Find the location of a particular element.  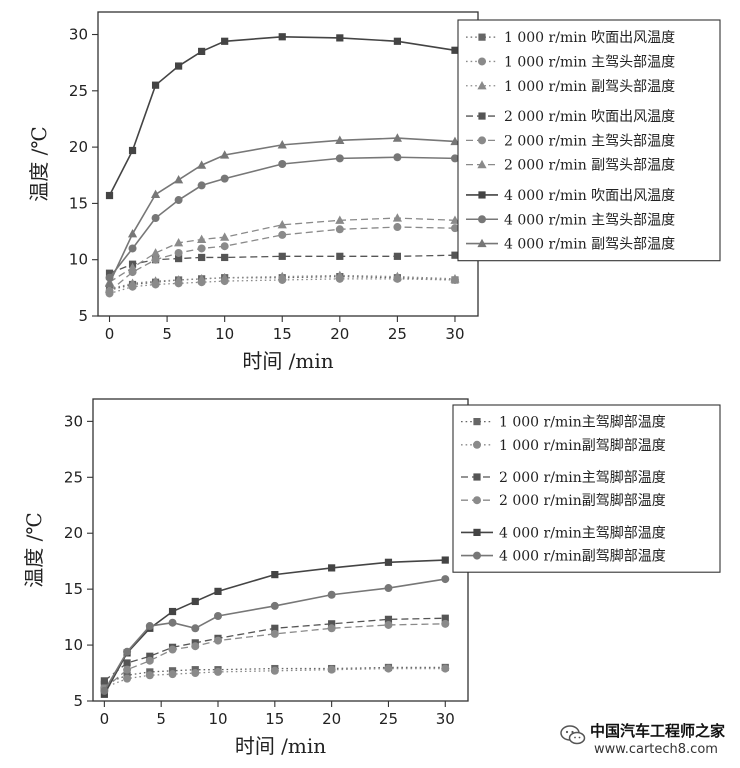

y-tick-label: 15 is located at coordinates (73, 589).